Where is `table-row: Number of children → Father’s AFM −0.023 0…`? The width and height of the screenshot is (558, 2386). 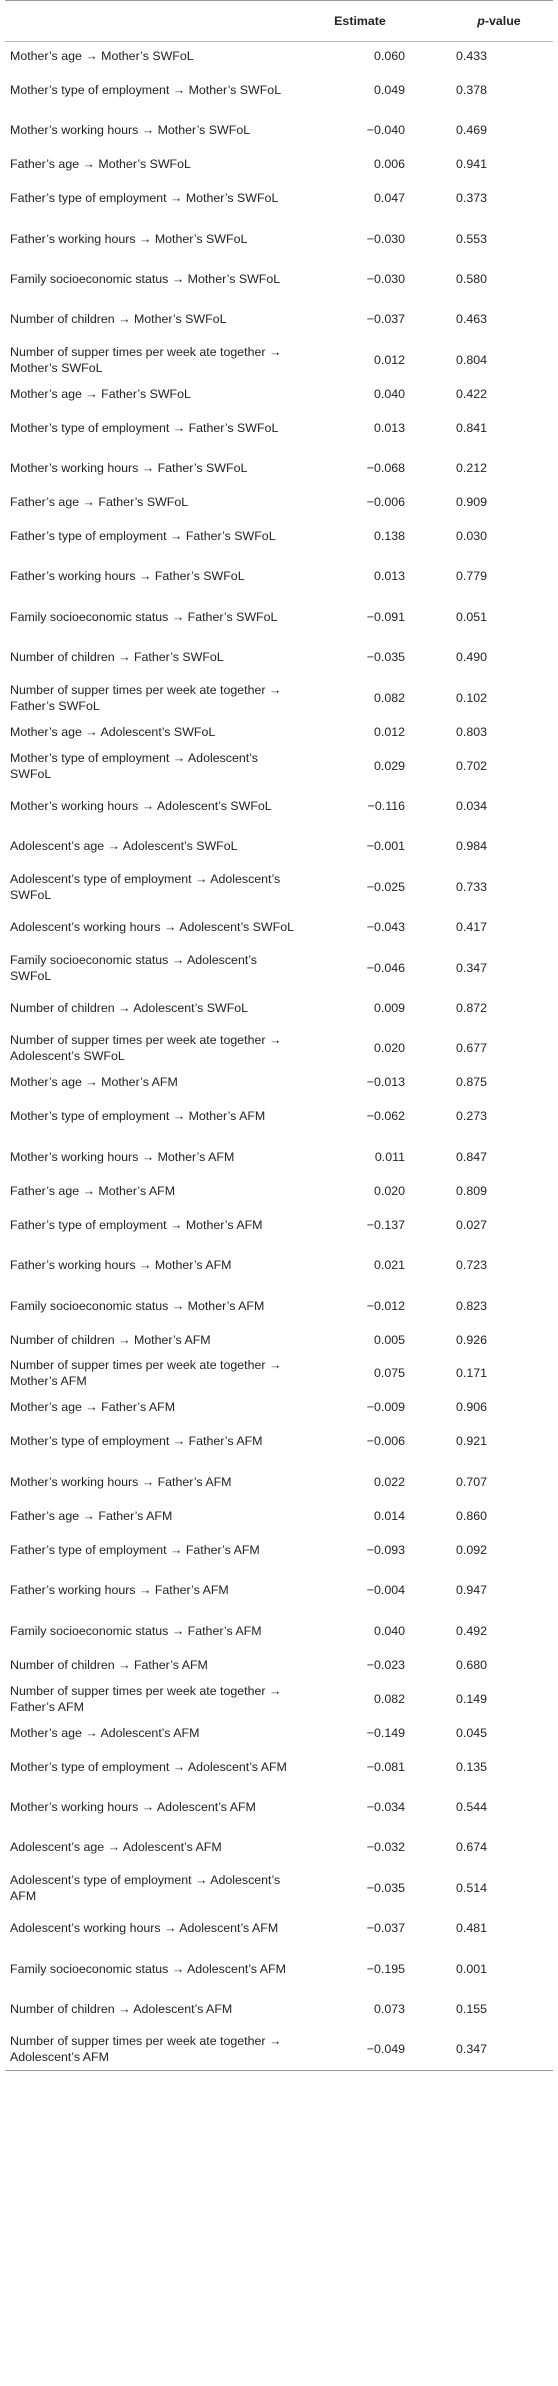
table-row: Number of children → Father’s AFM −0.023 0… is located at coordinates (279, 1665).